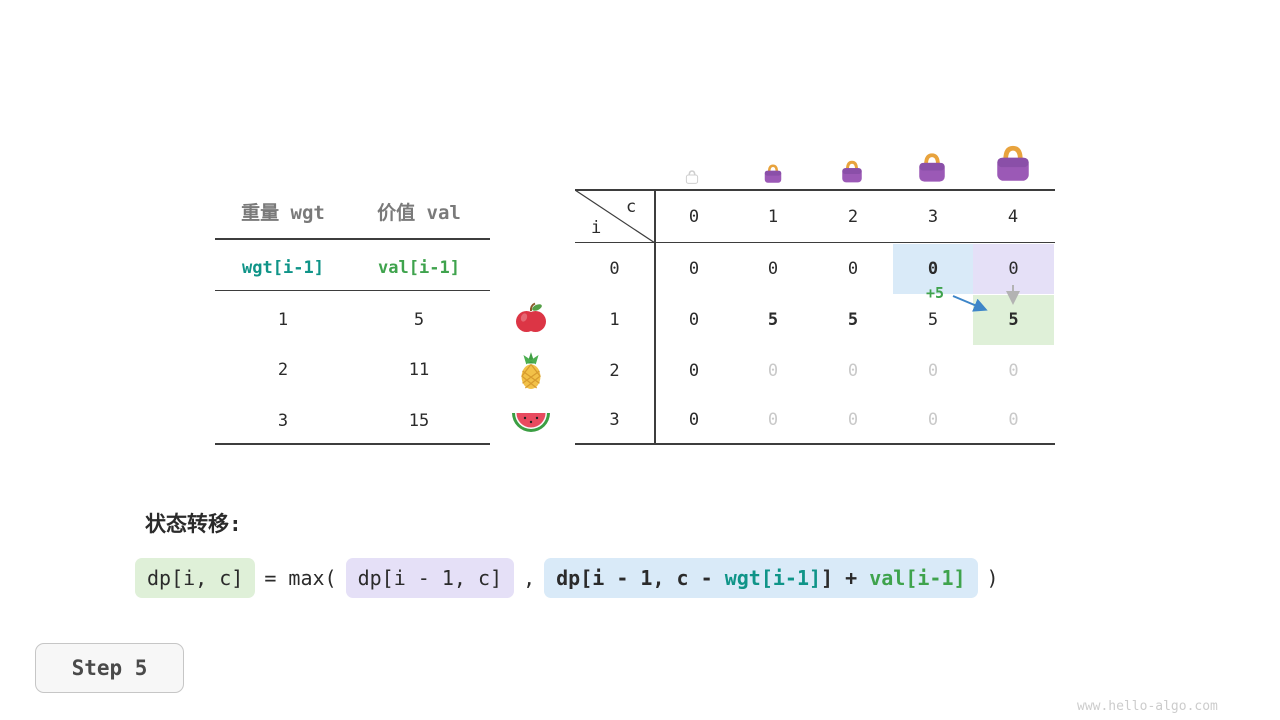 This screenshot has width=1280, height=720. What do you see at coordinates (933, 320) in the screenshot?
I see `dp-cell-1-3: 5` at bounding box center [933, 320].